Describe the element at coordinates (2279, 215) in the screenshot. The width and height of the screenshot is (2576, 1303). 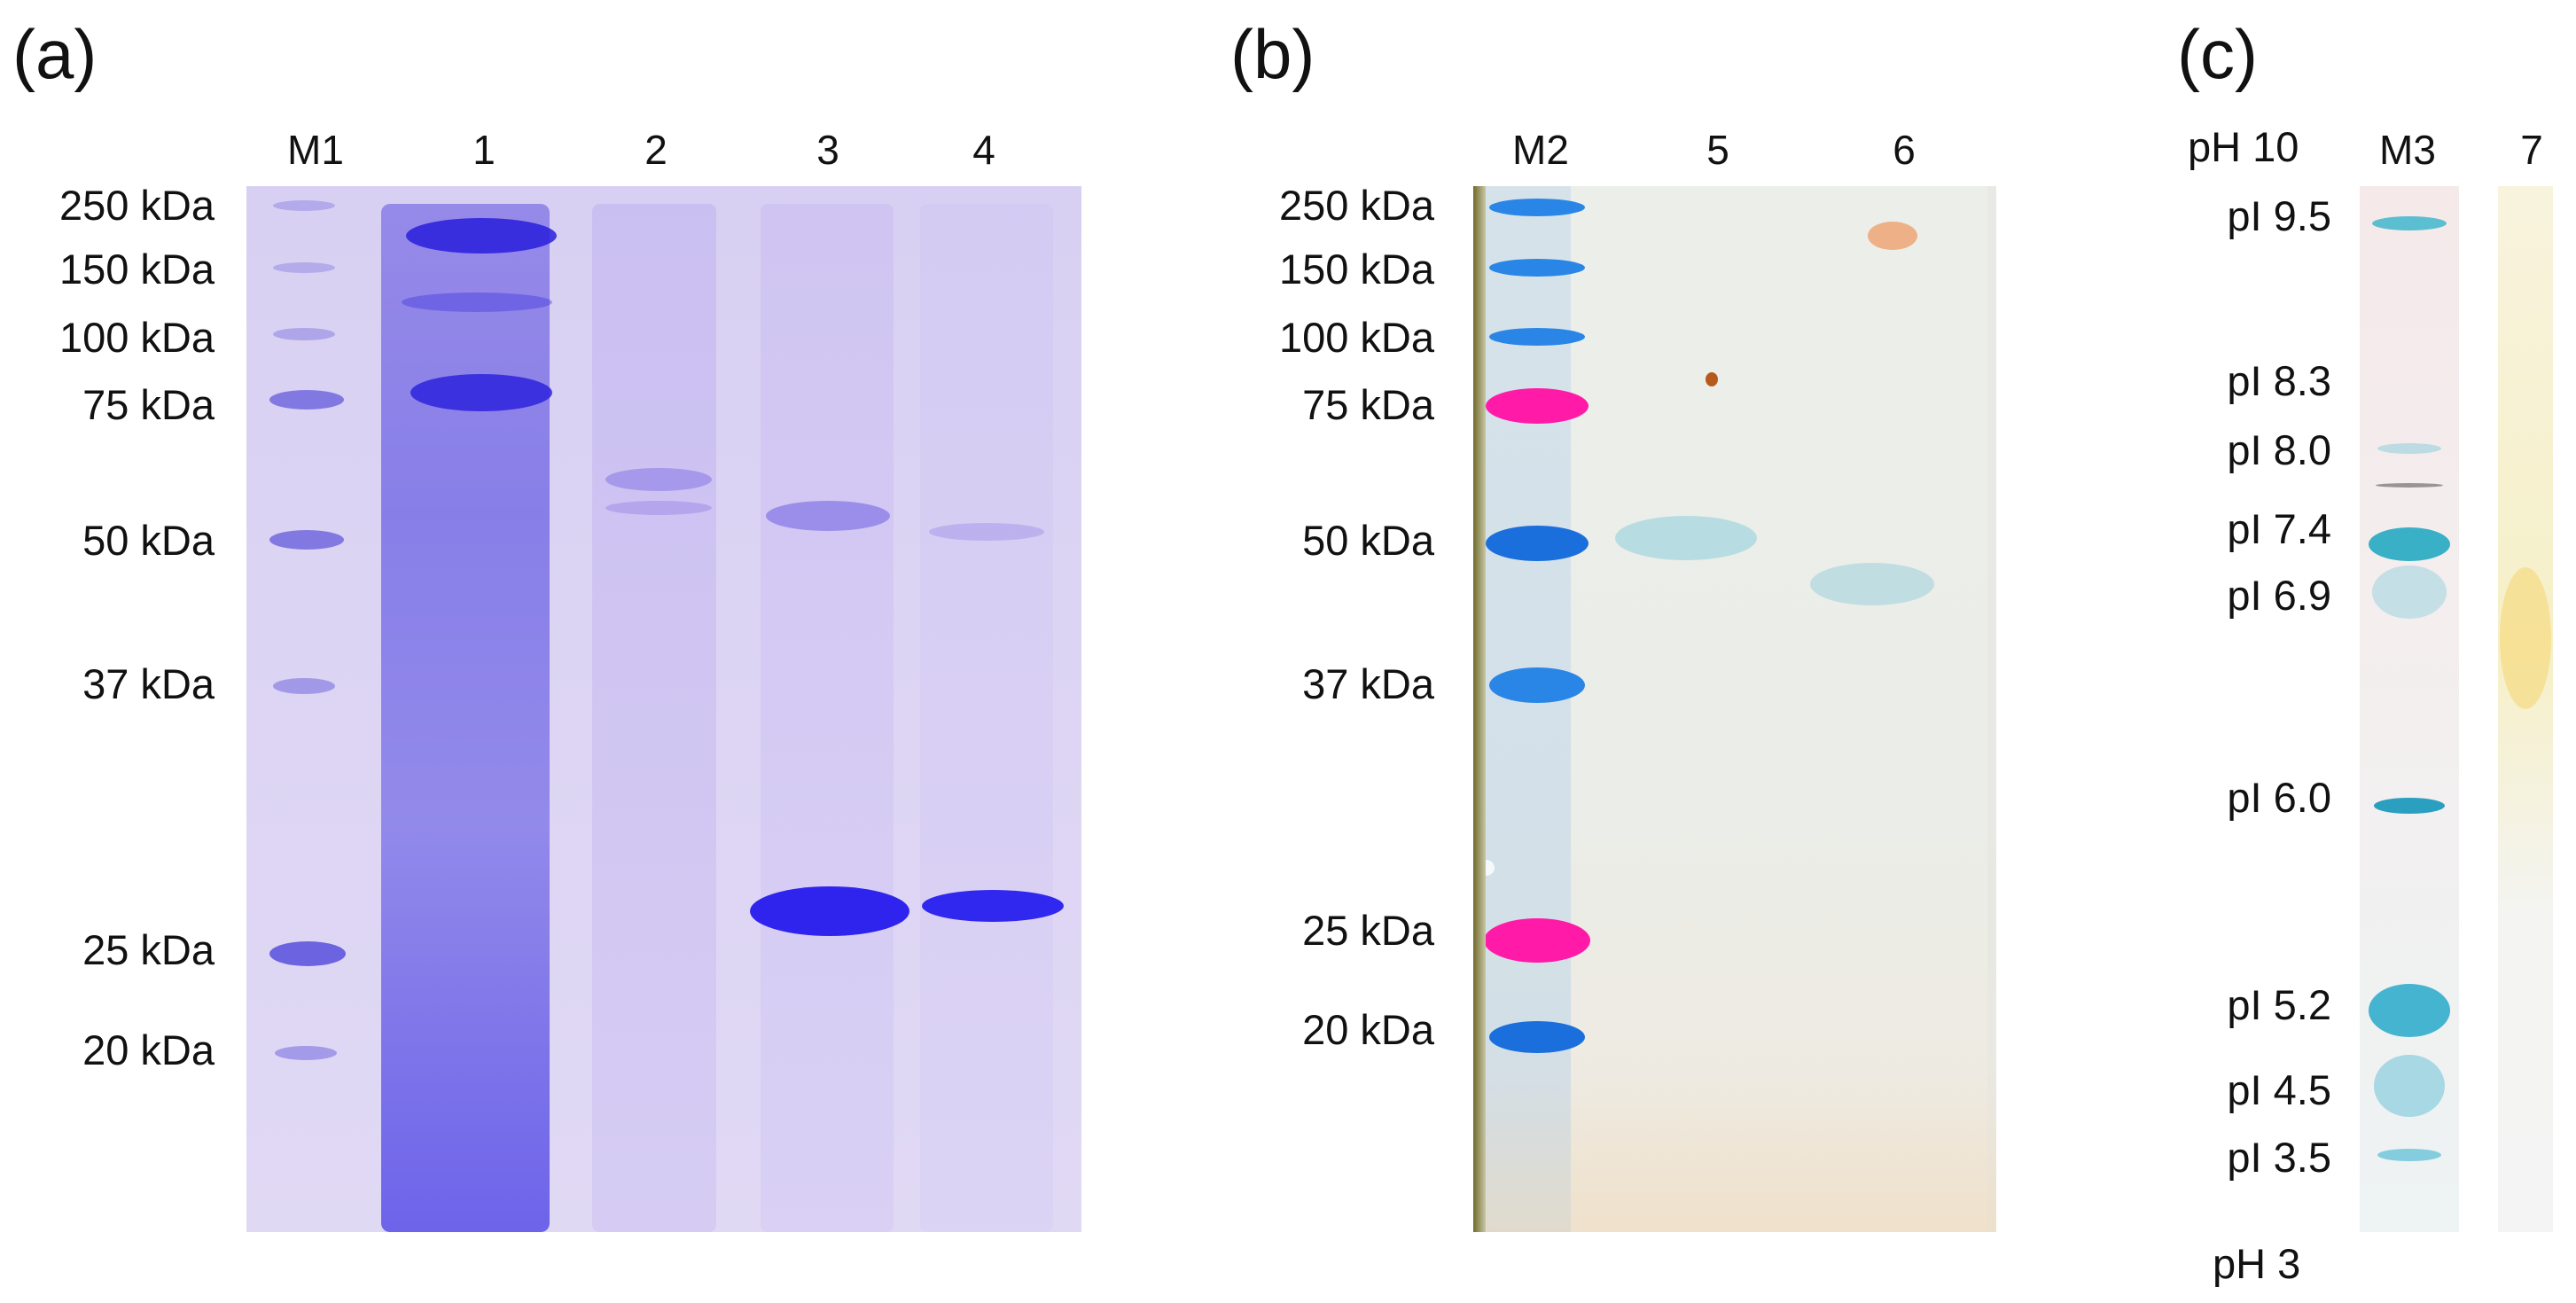
I see `pi-label-9-5: pI 9.5` at that location.